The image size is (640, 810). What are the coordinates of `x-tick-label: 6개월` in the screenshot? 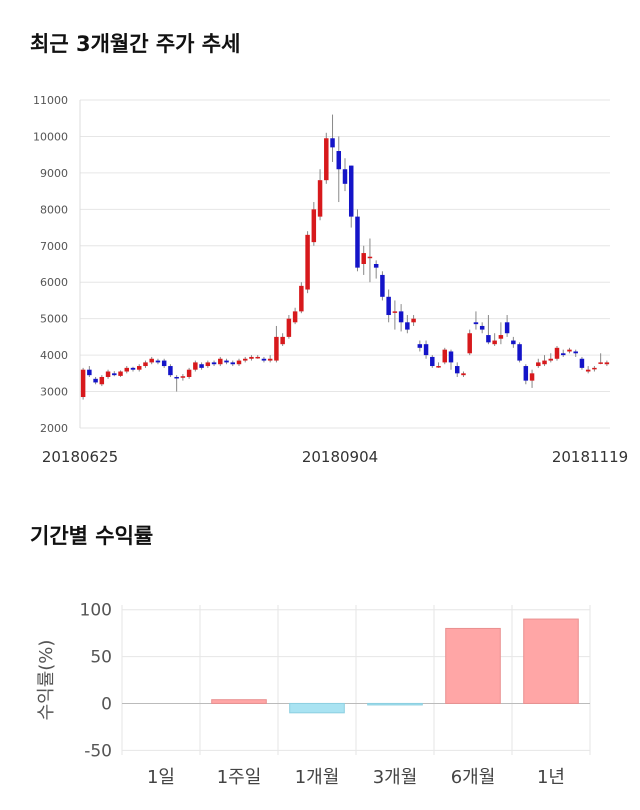 It's located at (473, 777).